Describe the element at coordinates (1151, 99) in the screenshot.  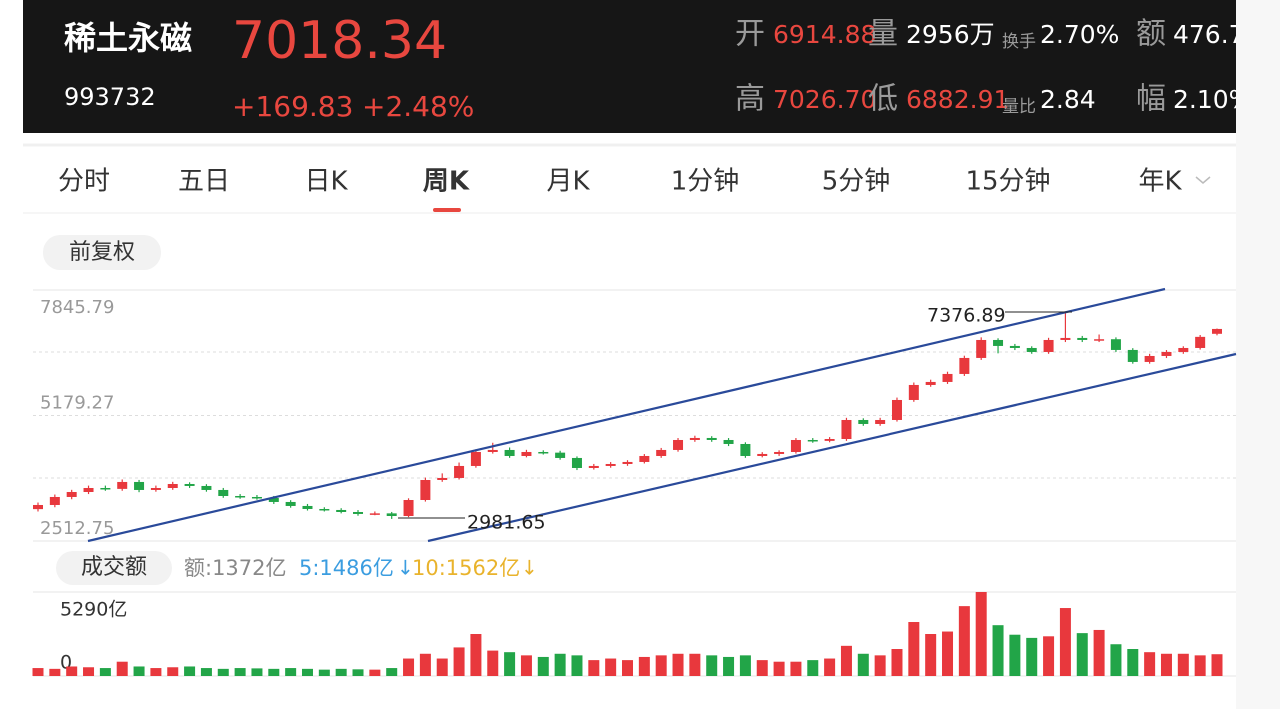
I see `stat-label: 幅` at that location.